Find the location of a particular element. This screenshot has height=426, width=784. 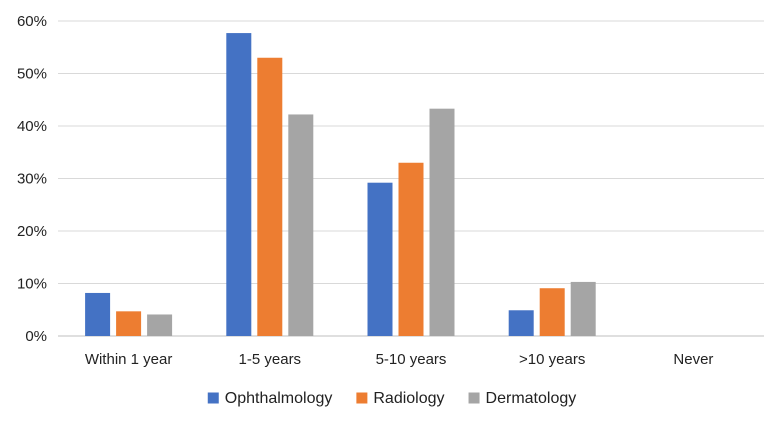

legend-item-radiology: Radiology is located at coordinates (400, 398).